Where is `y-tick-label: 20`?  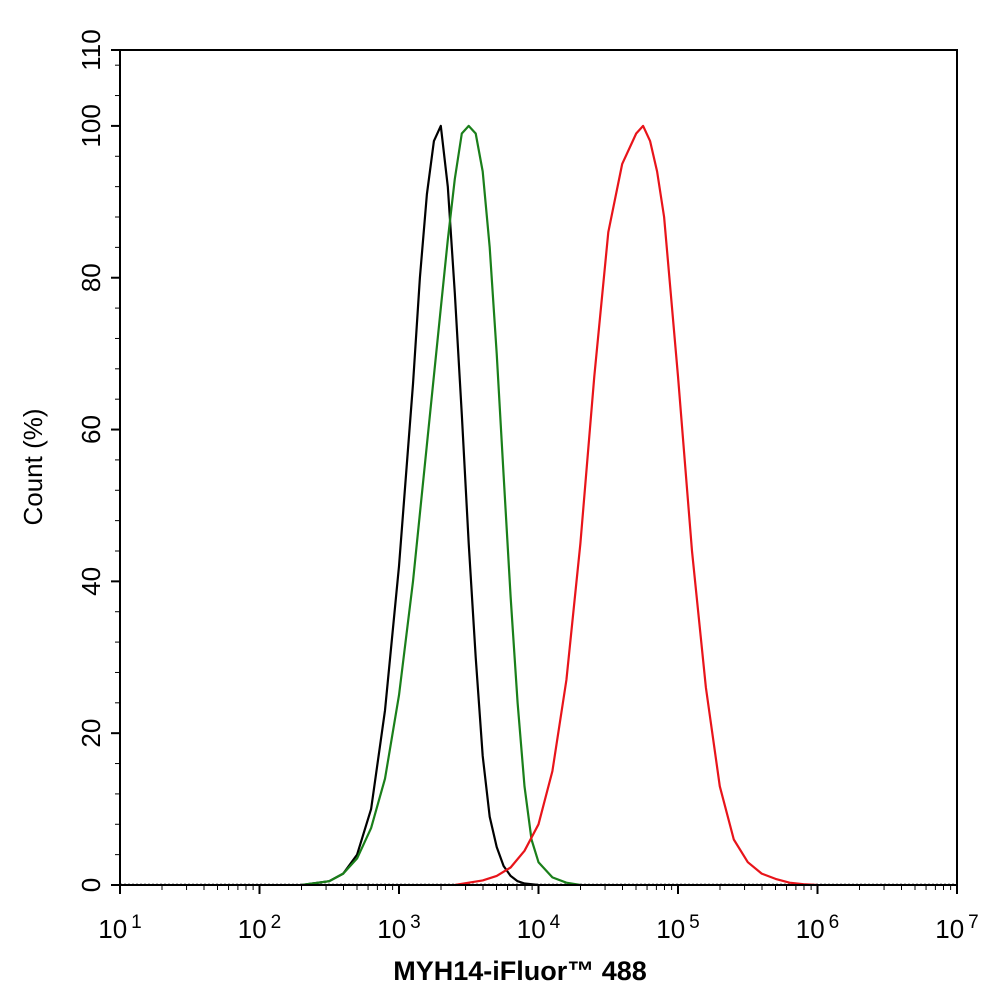
y-tick-label: 20 is located at coordinates (91, 733).